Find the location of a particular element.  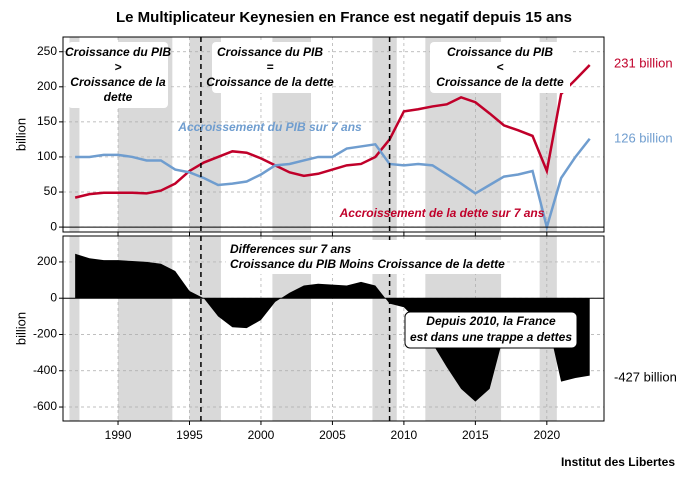

annotation: Differences sur 7 ans is located at coordinates (290, 249).